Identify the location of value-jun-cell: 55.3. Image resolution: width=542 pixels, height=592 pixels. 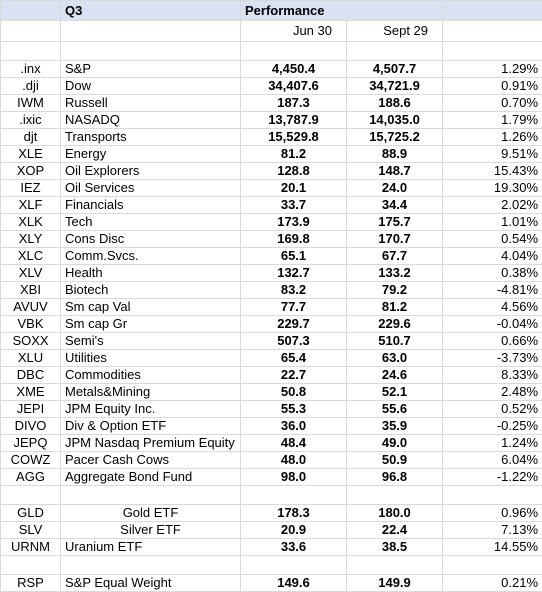
(294, 409).